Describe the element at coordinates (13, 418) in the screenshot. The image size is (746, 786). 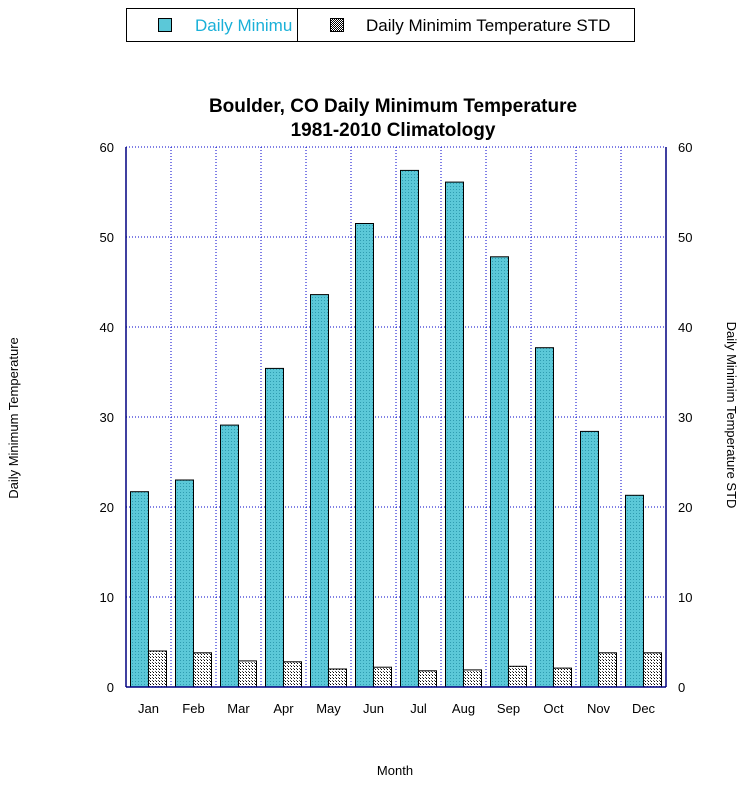
I see `y-axis-label: Daily Minimum Temperature` at that location.